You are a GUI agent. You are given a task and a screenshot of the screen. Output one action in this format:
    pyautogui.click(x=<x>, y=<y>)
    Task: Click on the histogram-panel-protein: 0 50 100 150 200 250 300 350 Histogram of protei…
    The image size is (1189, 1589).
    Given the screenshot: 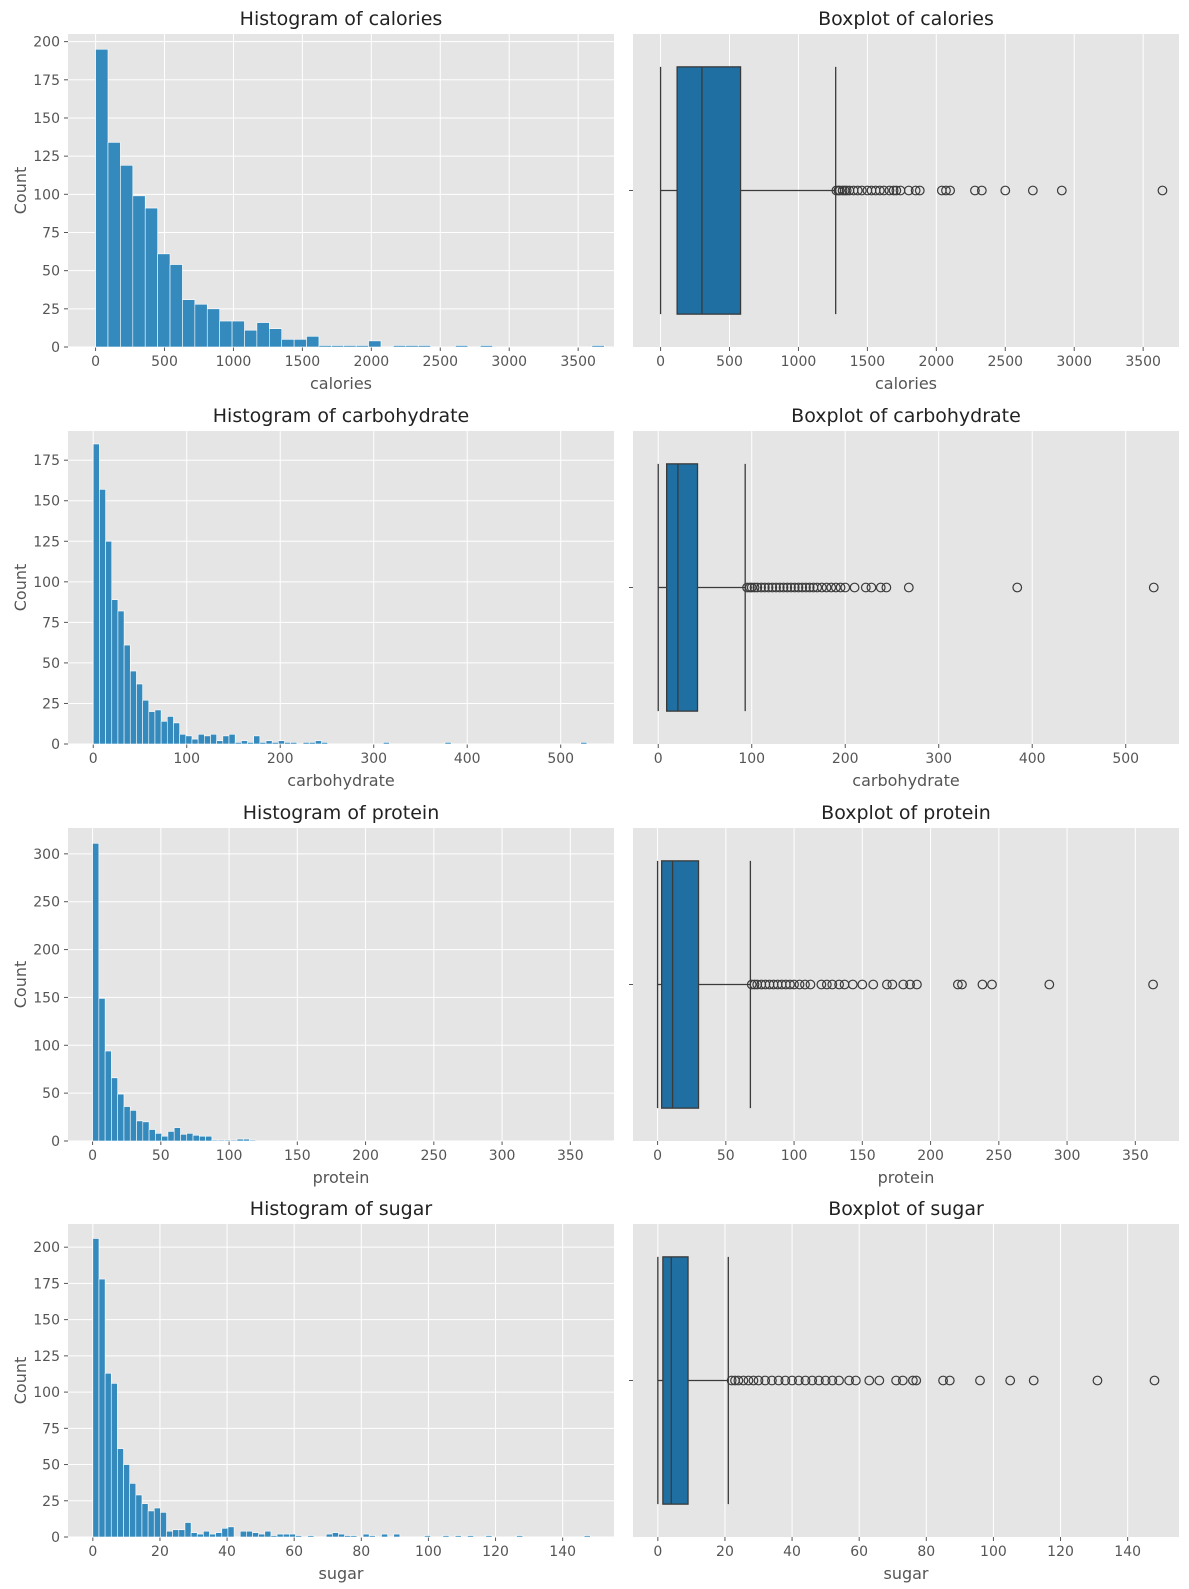 What is the action you would take?
    pyautogui.click(x=312, y=994)
    